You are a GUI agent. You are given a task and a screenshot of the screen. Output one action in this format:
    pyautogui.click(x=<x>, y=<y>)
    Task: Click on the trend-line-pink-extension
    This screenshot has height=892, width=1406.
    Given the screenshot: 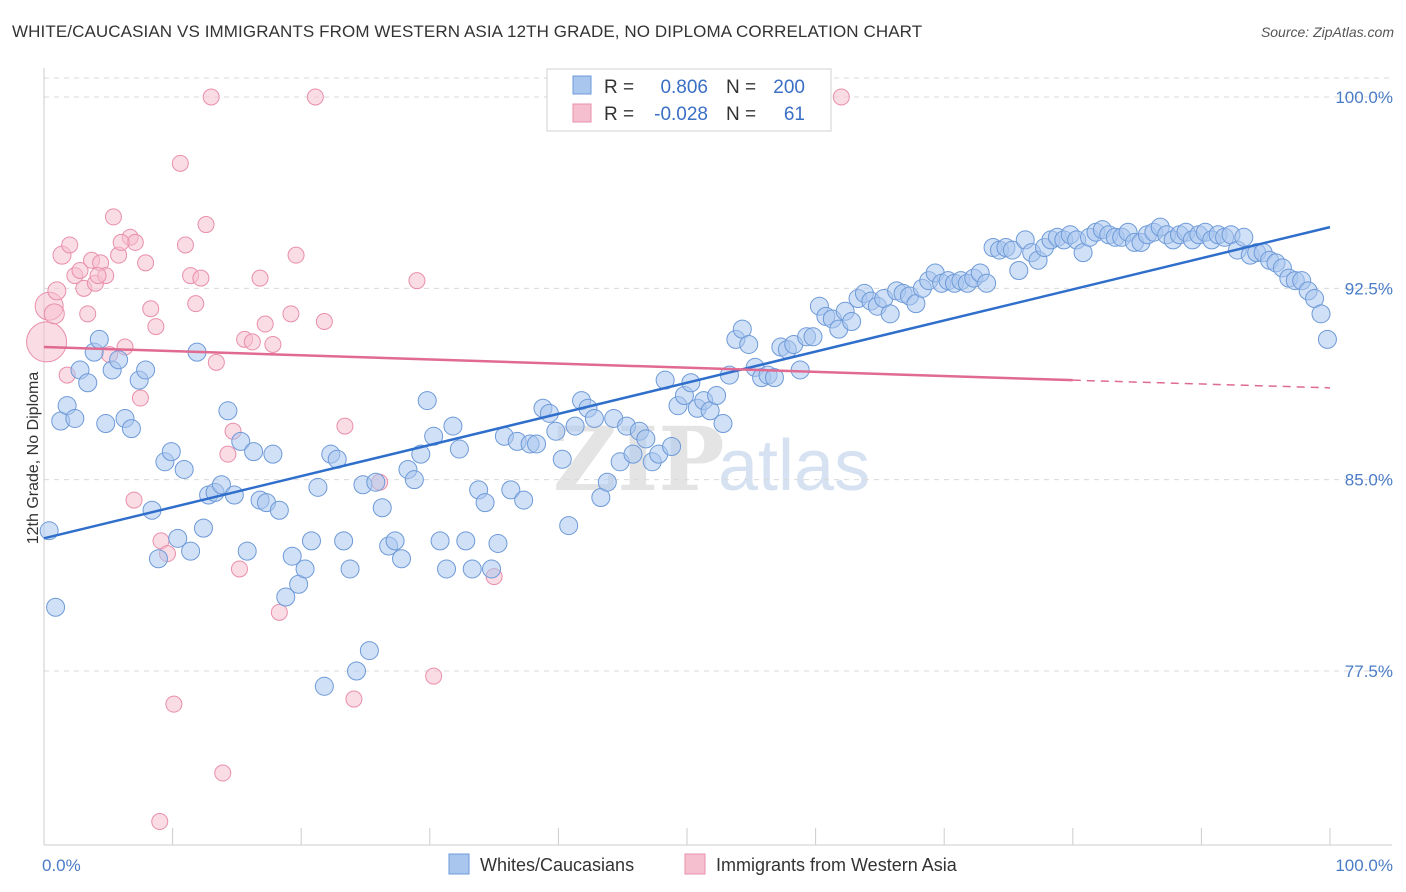 What is the action you would take?
    pyautogui.click(x=1201, y=384)
    